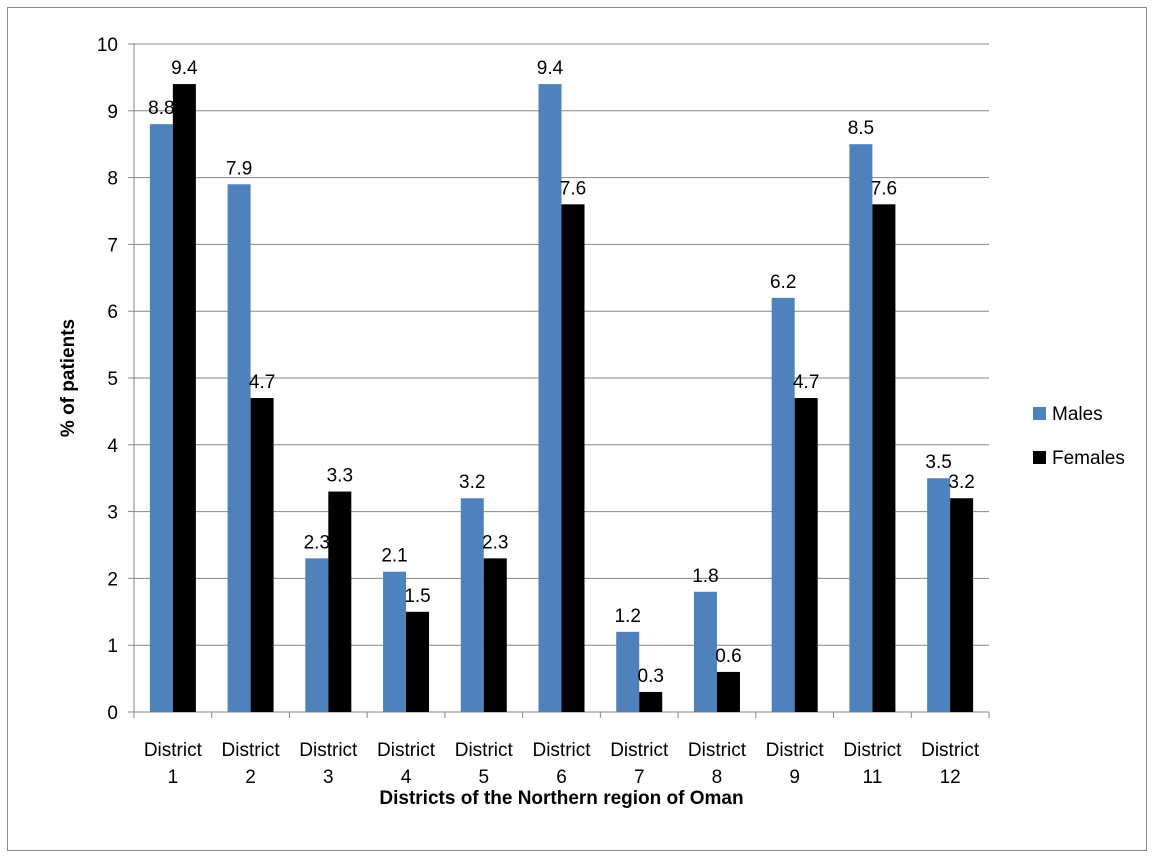 The image size is (1155, 859). What do you see at coordinates (961, 482) in the screenshot?
I see `data-label-females: 3.2` at bounding box center [961, 482].